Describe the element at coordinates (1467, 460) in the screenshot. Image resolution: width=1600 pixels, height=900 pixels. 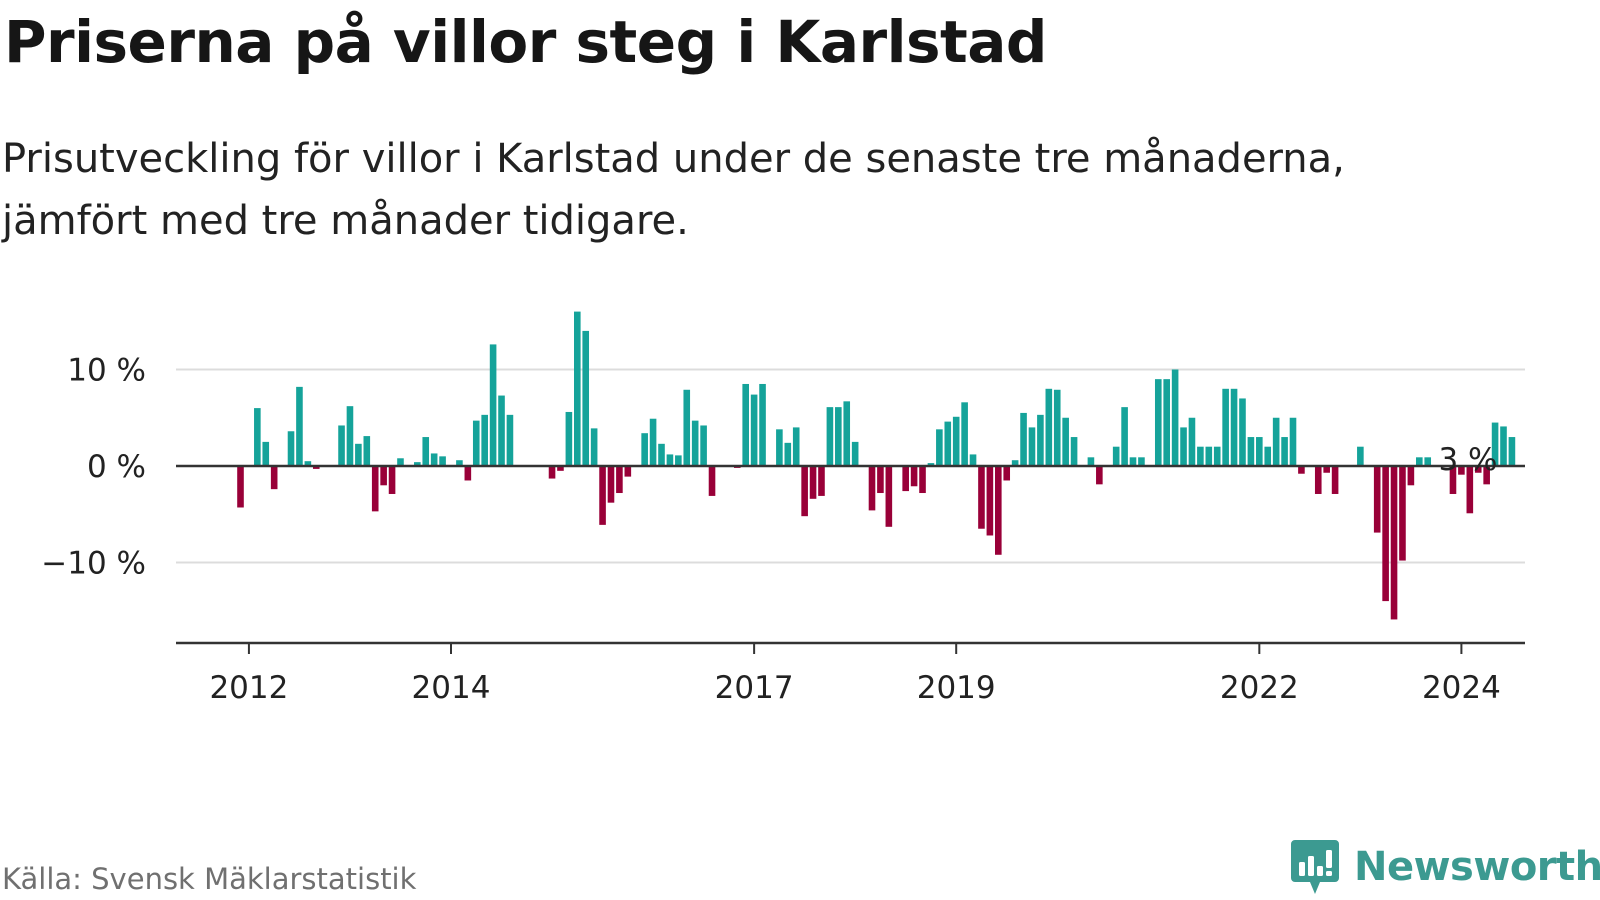
I see `latest-value-annotation: 3 %` at that location.